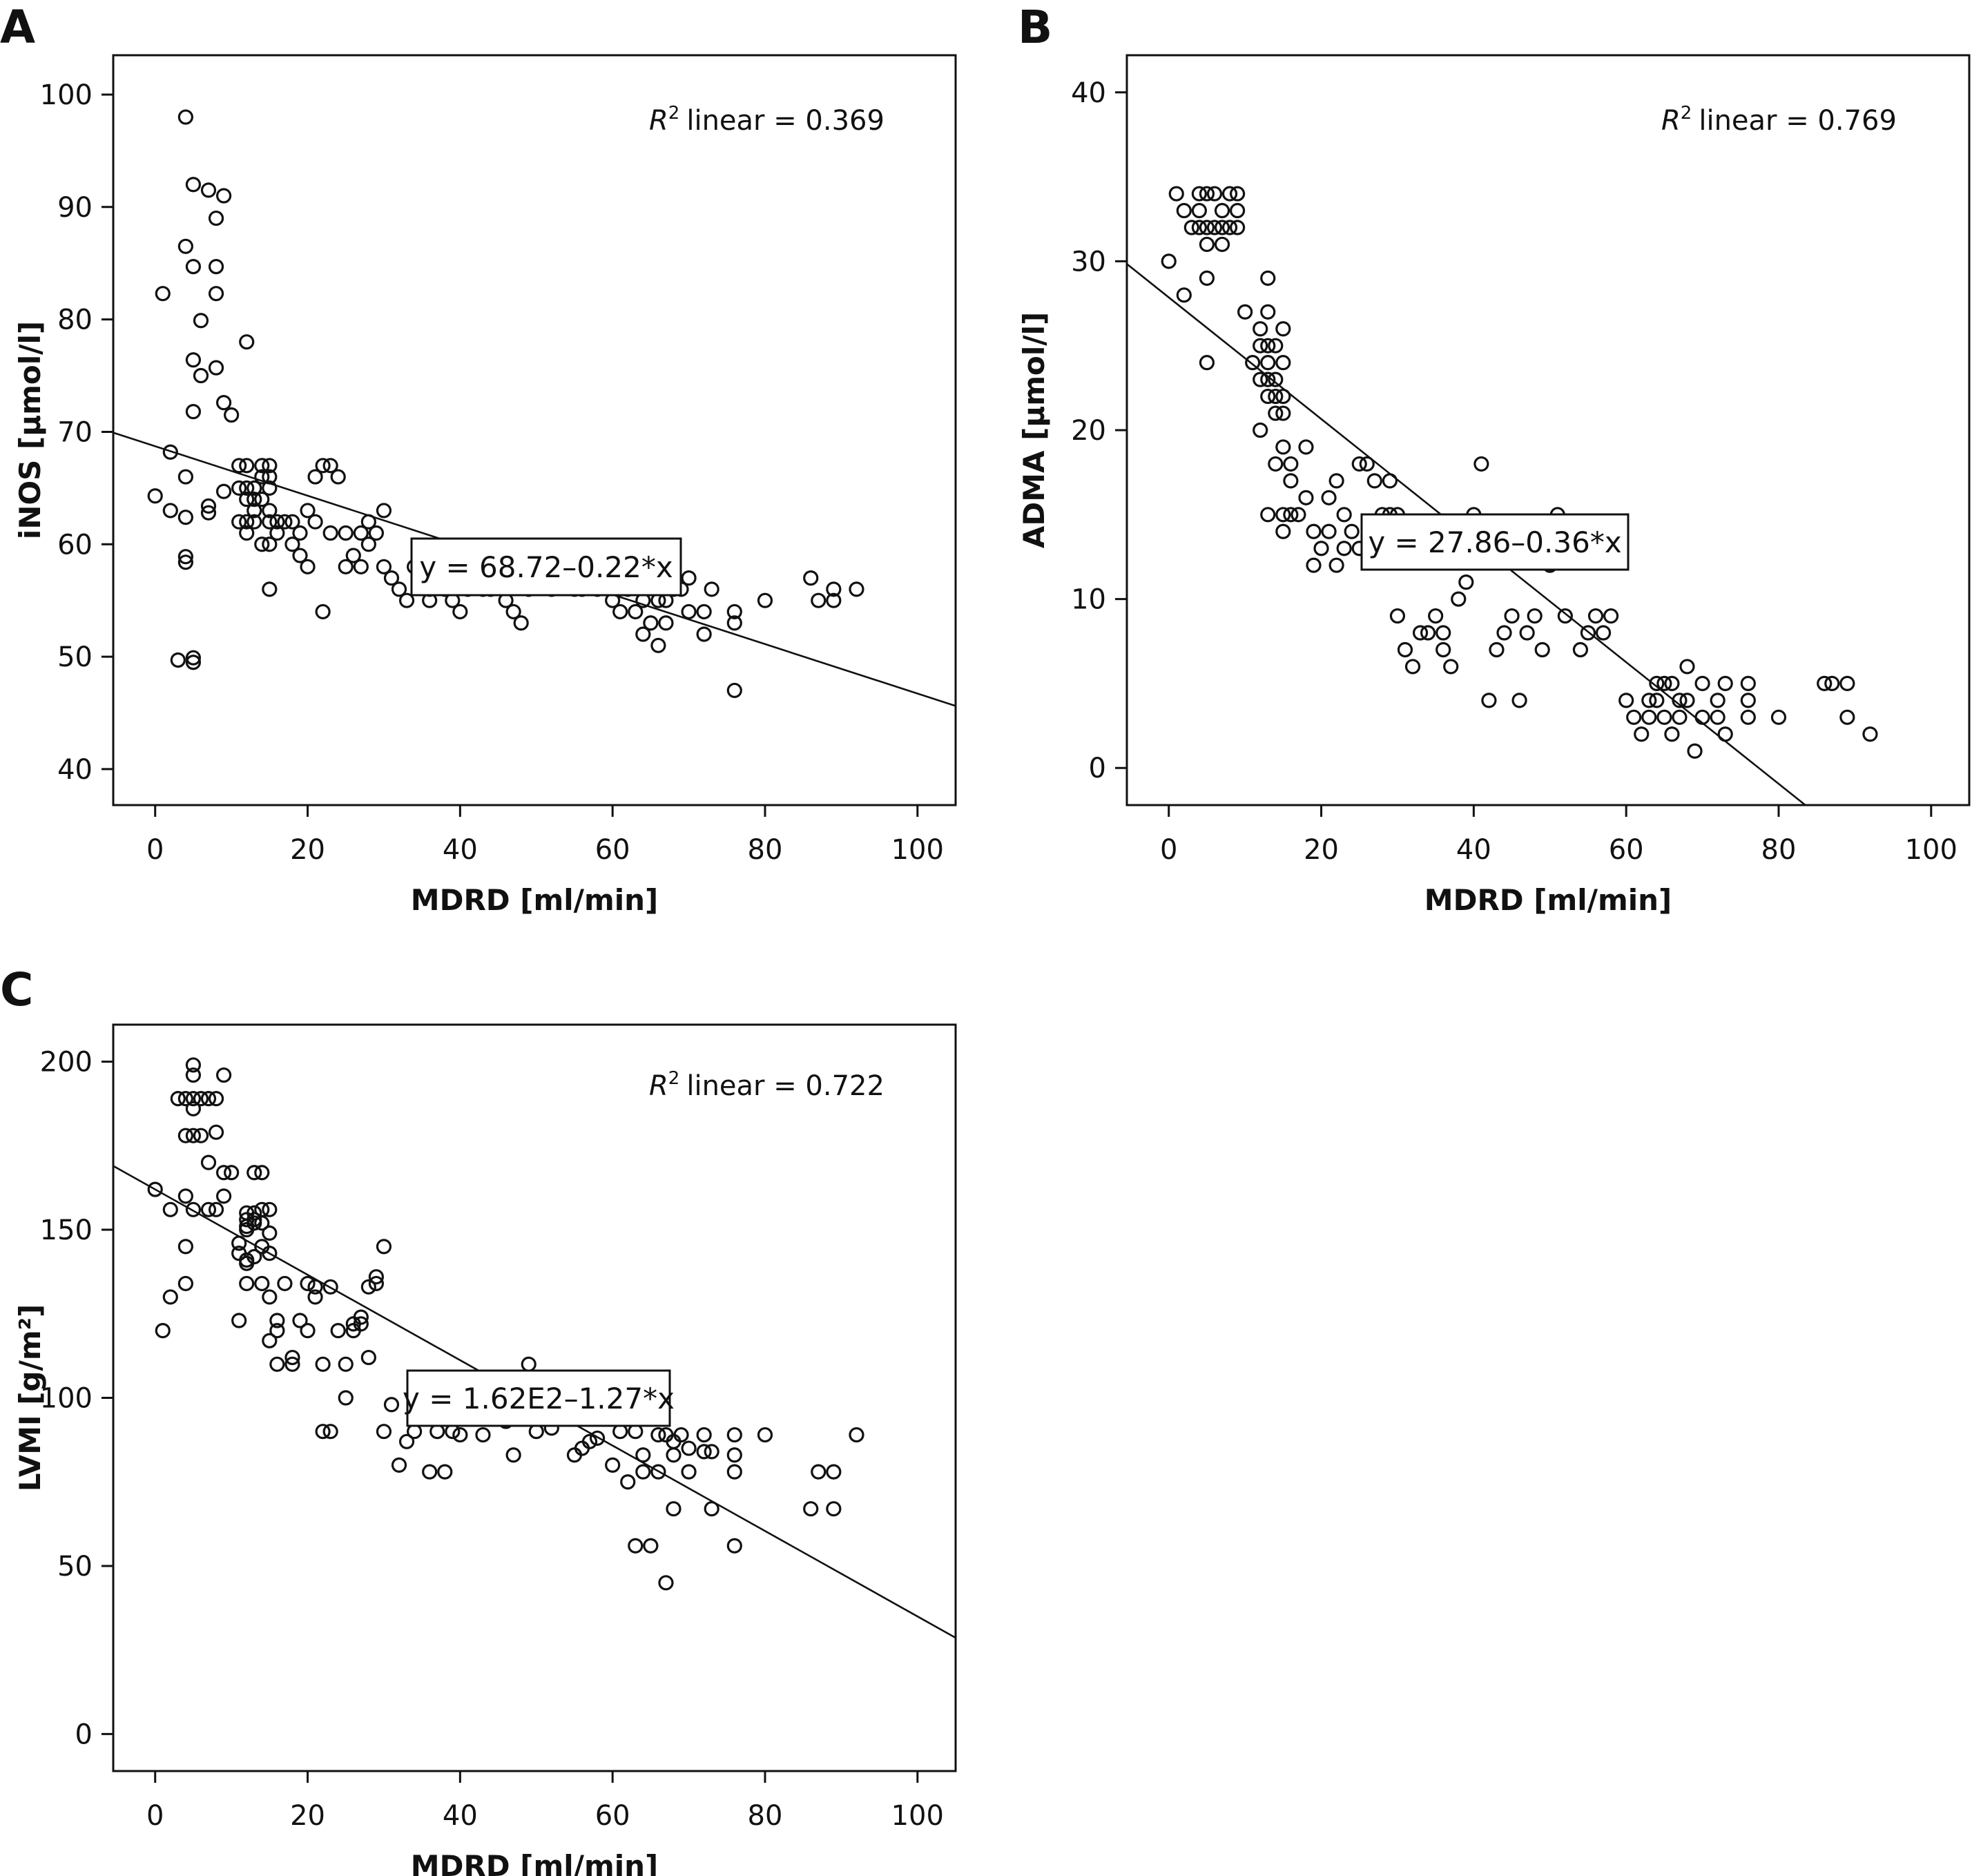 This screenshot has width=1972, height=1876. Describe the element at coordinates (546, 567) in the screenshot. I see `equation-label: y = 68.72–0.22*x` at that location.